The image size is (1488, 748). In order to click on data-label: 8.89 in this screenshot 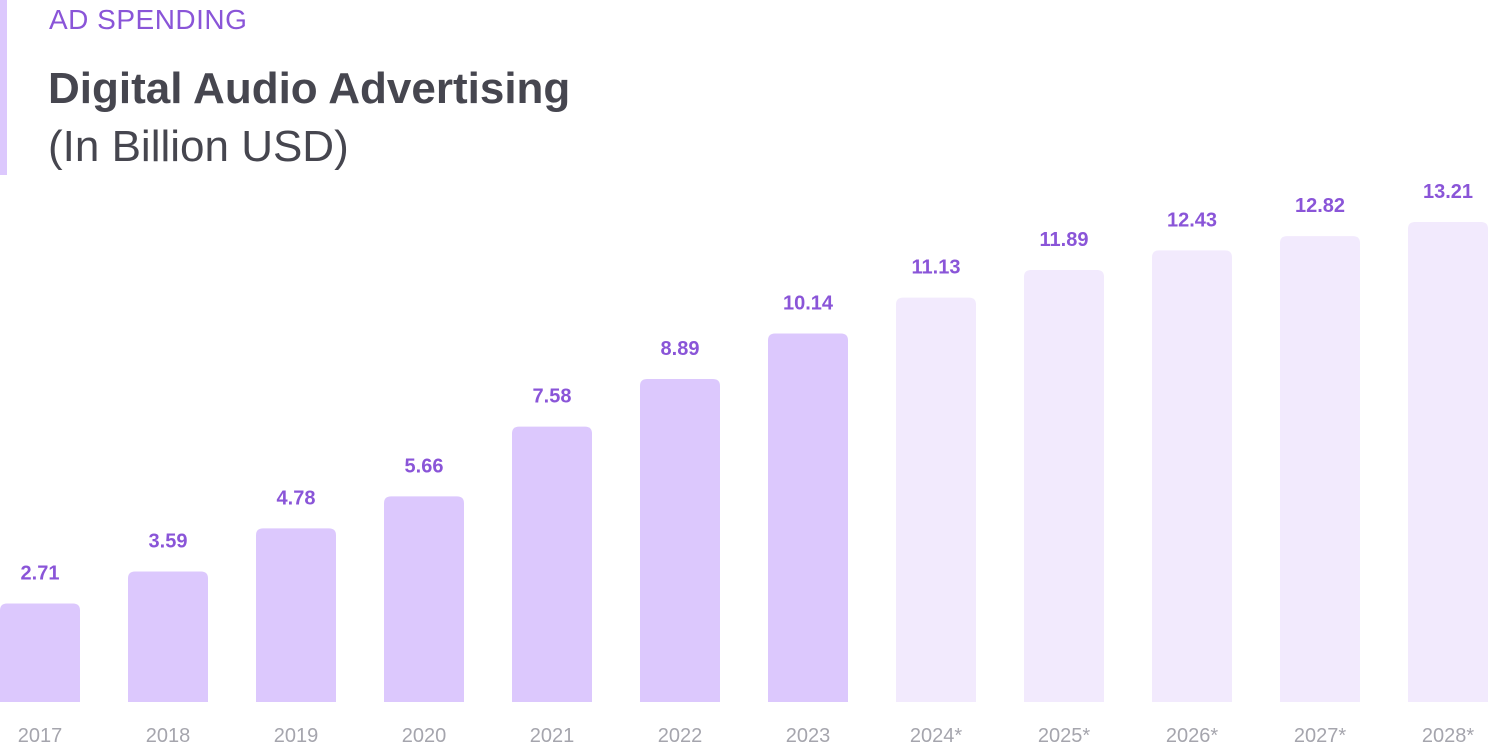, I will do `click(680, 349)`.